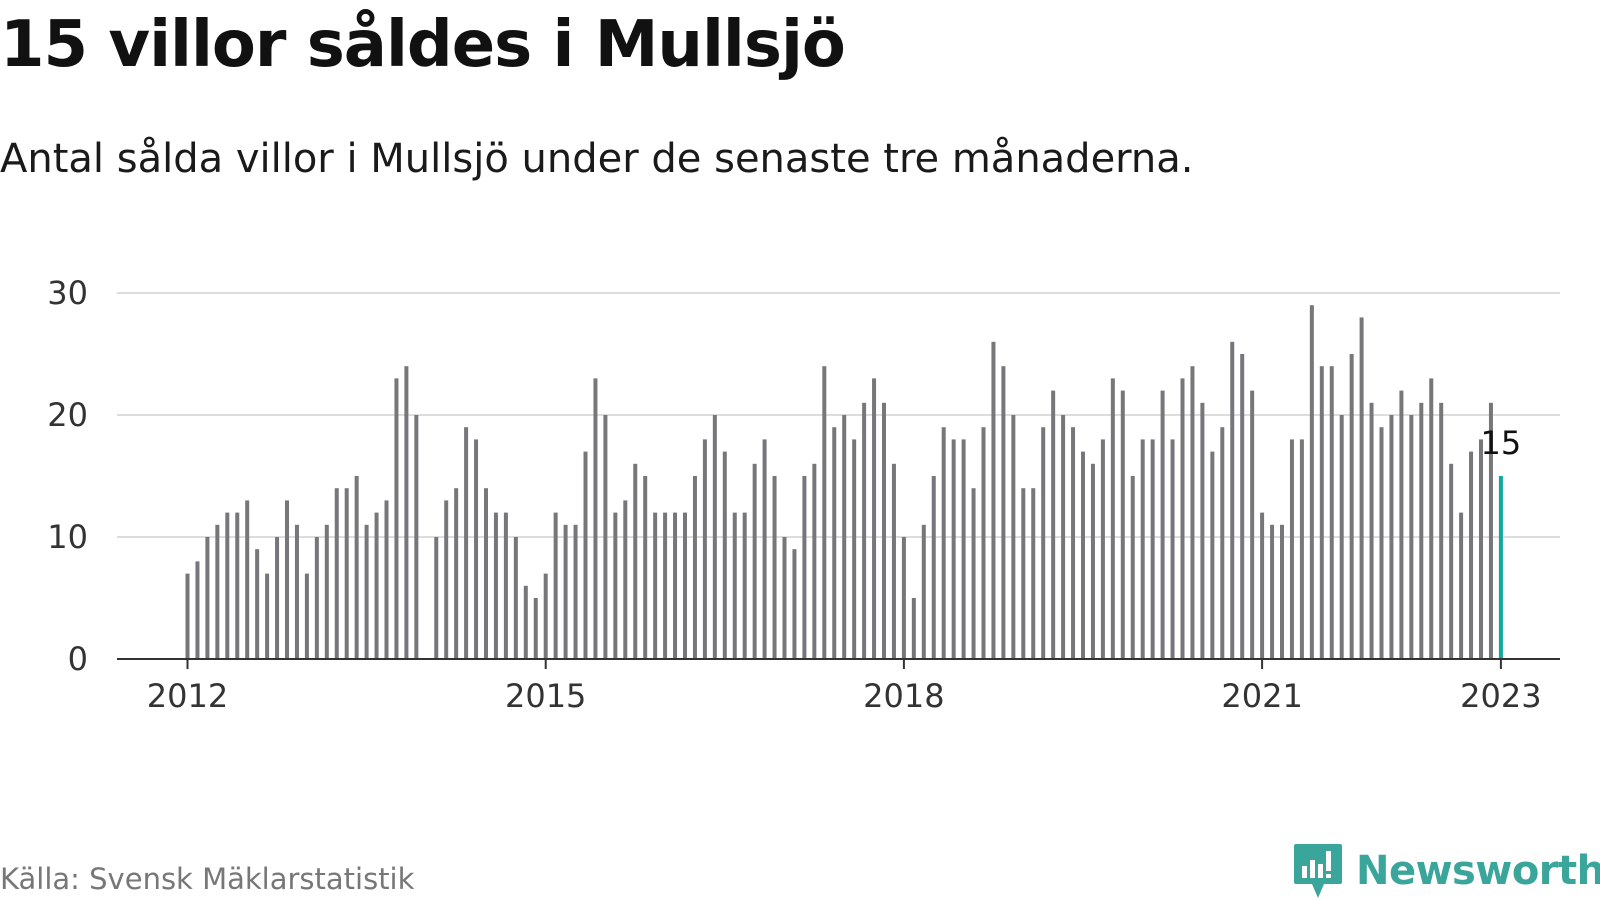 The image size is (1600, 900). I want to click on x-tick-label: 2012, so click(187, 696).